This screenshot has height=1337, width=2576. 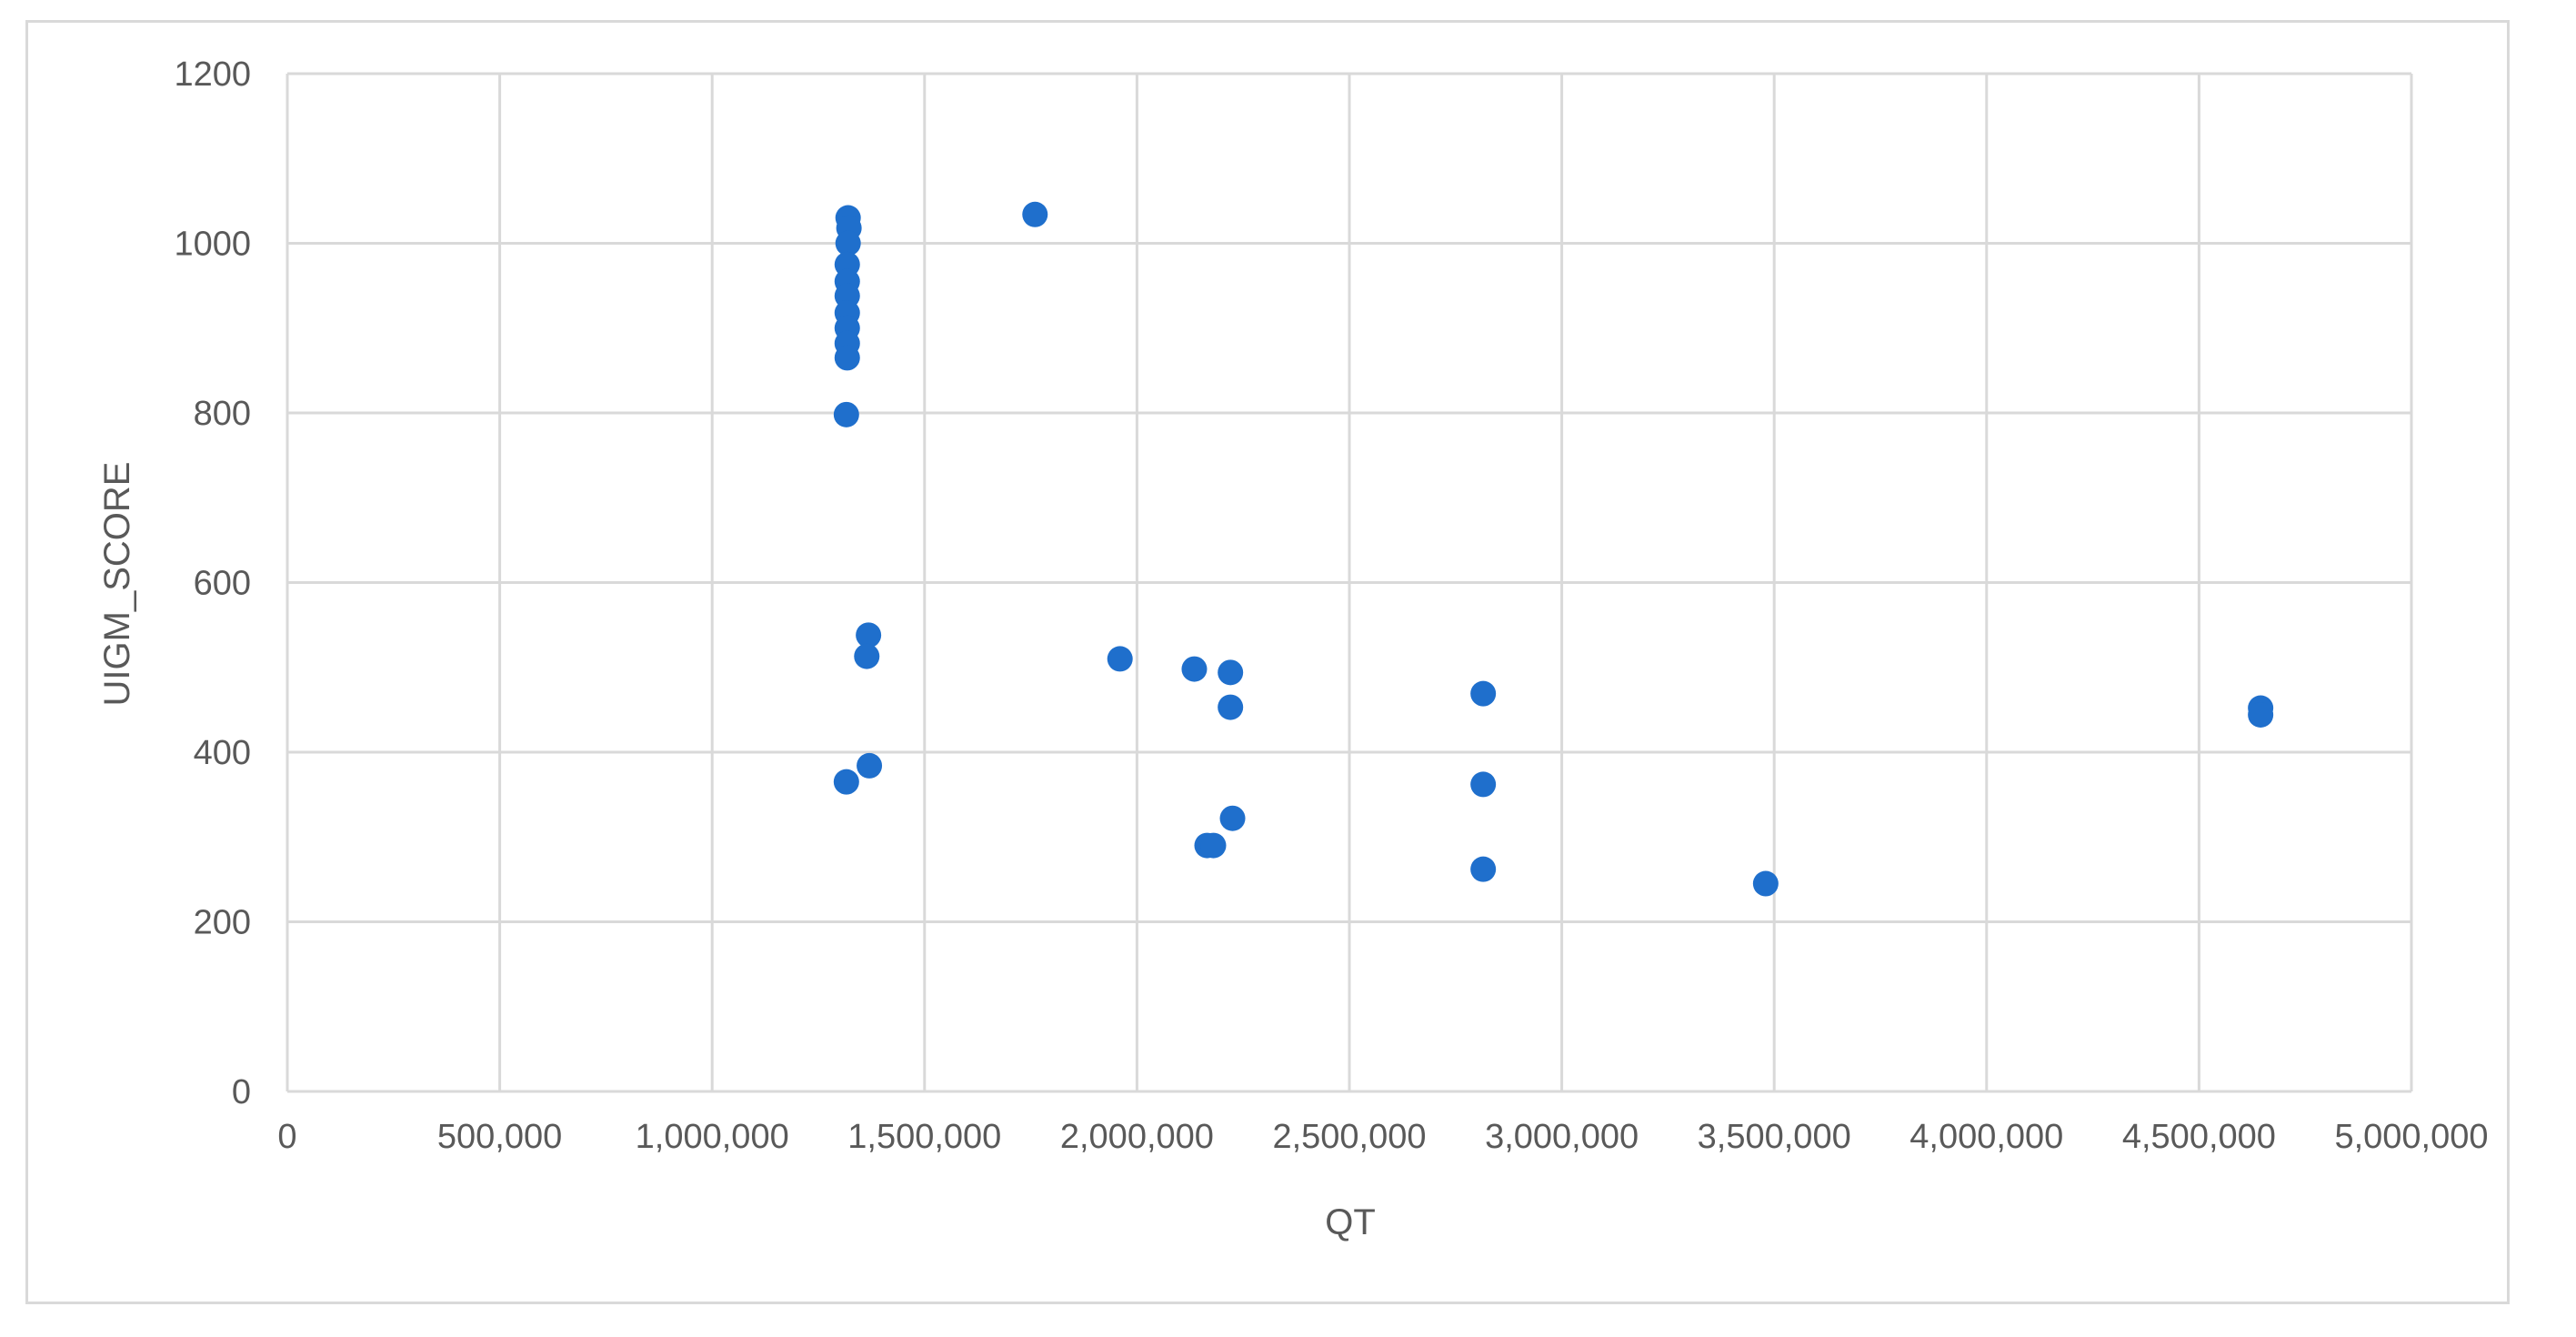 I want to click on y-tick-label: 1200, so click(x=212, y=74).